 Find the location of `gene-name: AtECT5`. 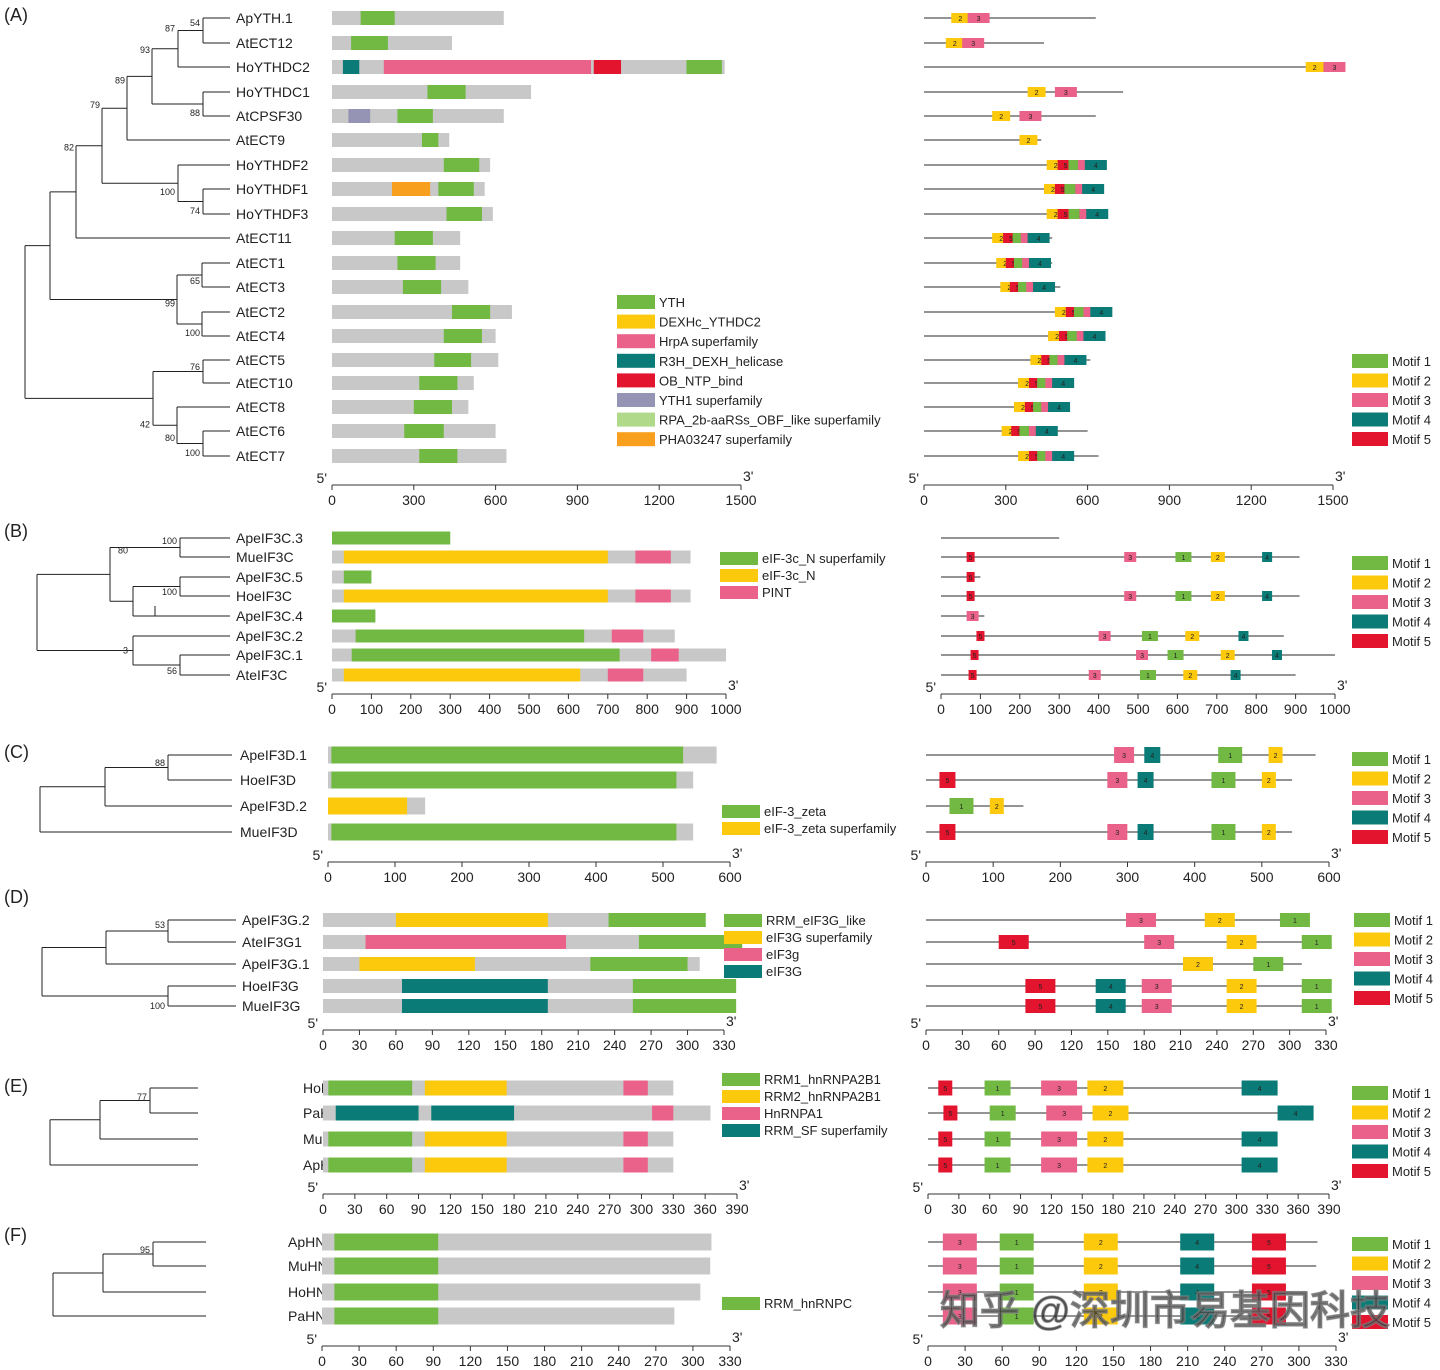

gene-name: AtECT5 is located at coordinates (260, 360).